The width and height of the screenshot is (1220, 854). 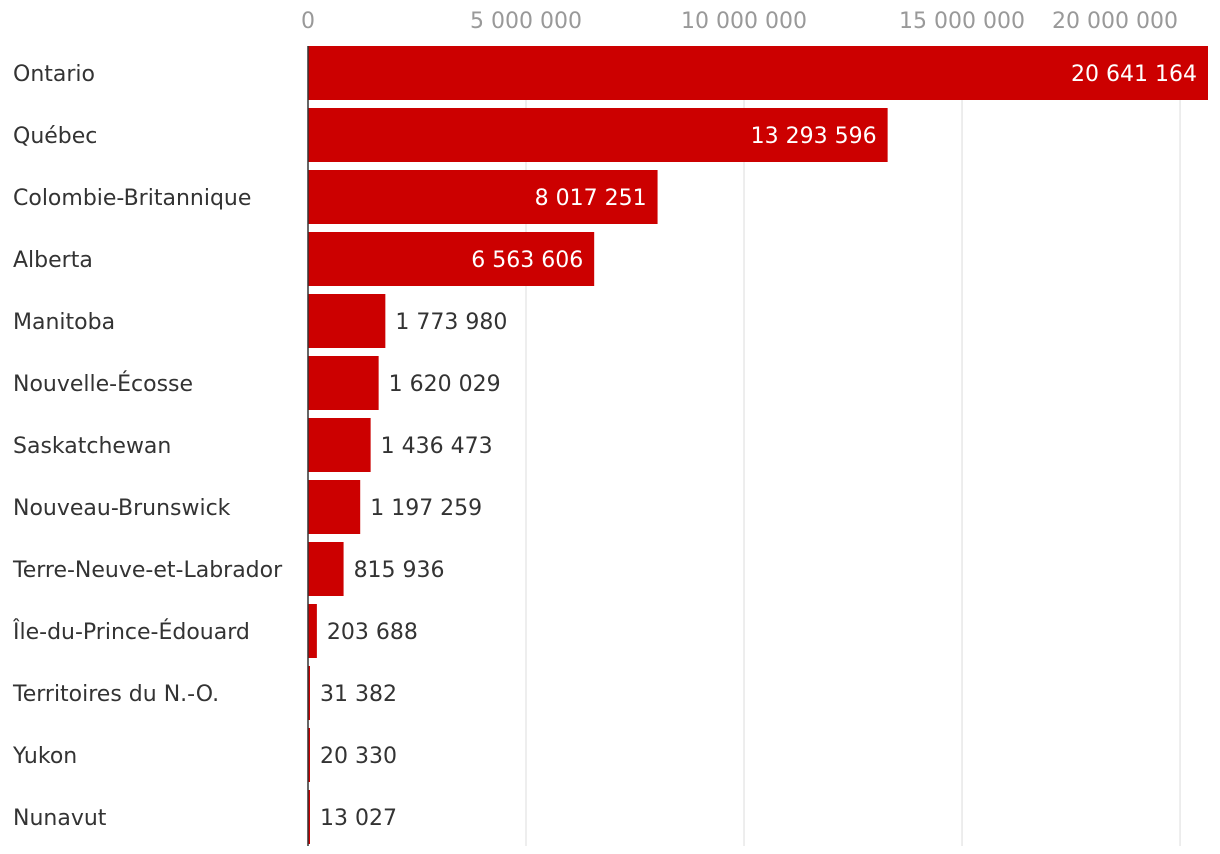 I want to click on category-label: Ontario, so click(x=54, y=74).